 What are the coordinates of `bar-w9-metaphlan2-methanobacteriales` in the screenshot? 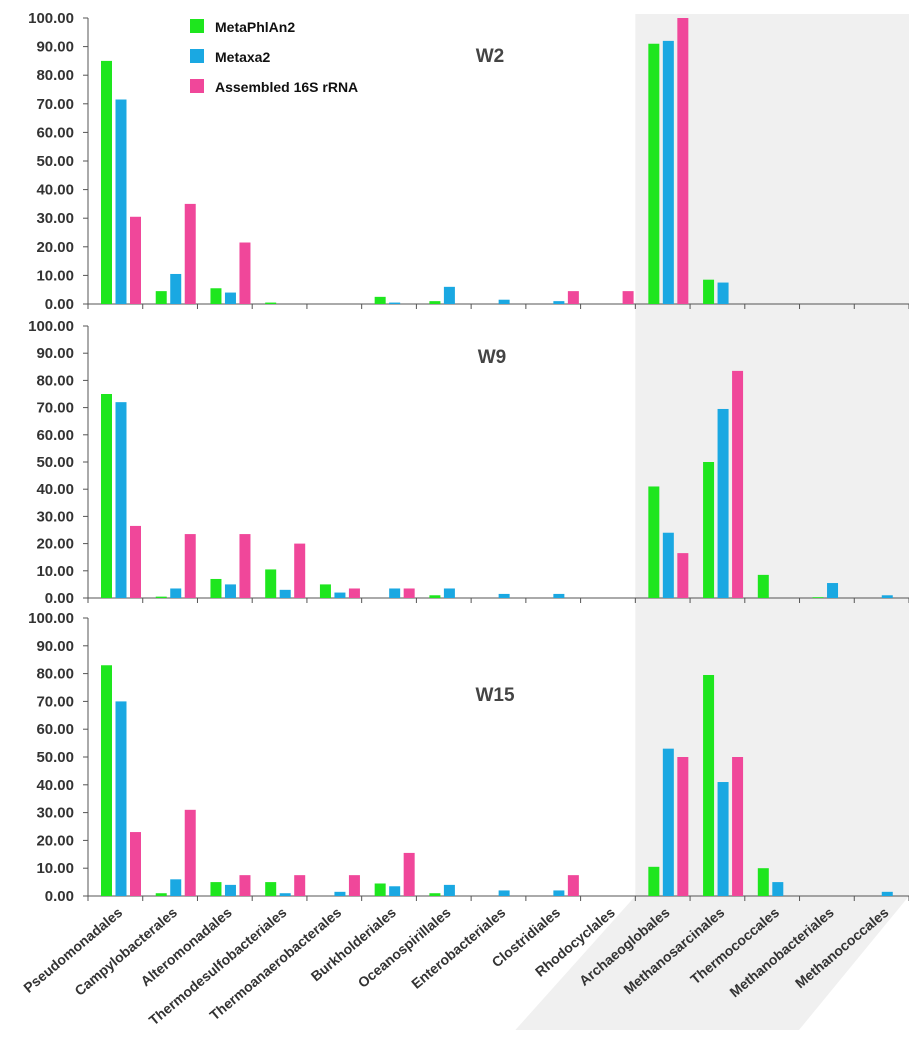 It's located at (818, 597).